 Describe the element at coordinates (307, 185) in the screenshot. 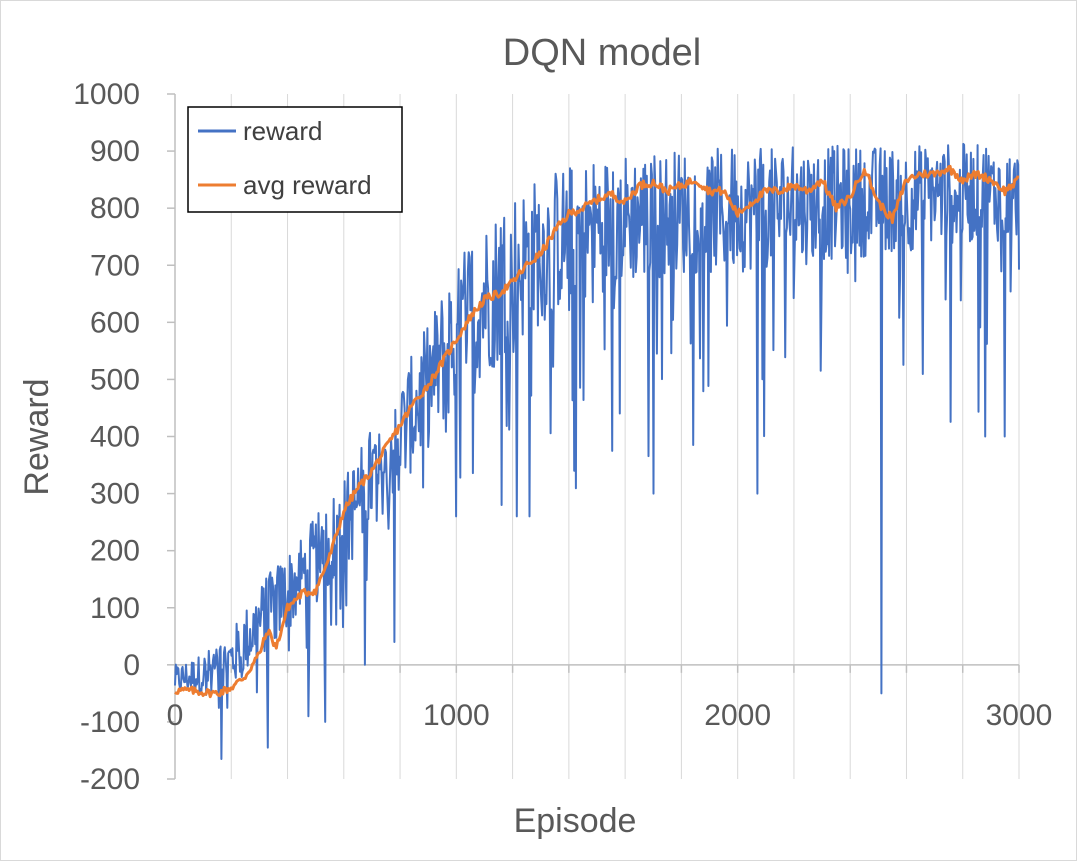

I see `legend-label-avg-reward: avg reward` at that location.